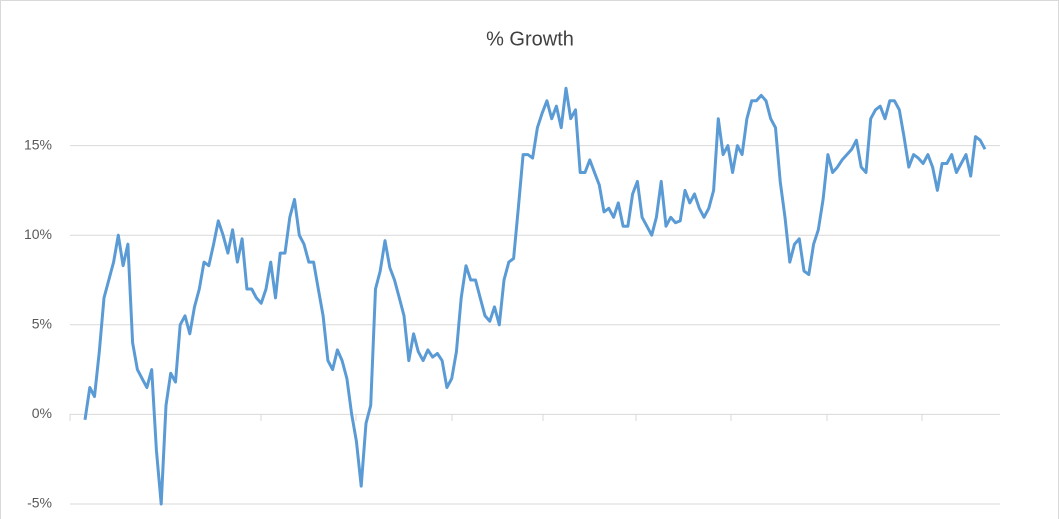  Describe the element at coordinates (42, 413) in the screenshot. I see `y-tick-label: 0%` at that location.